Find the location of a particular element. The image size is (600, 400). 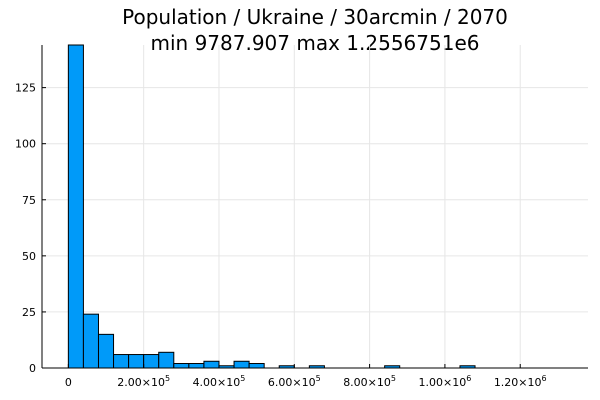

chart-title-line2: min 9787.907 max 1.2556751e6 is located at coordinates (315, 43).